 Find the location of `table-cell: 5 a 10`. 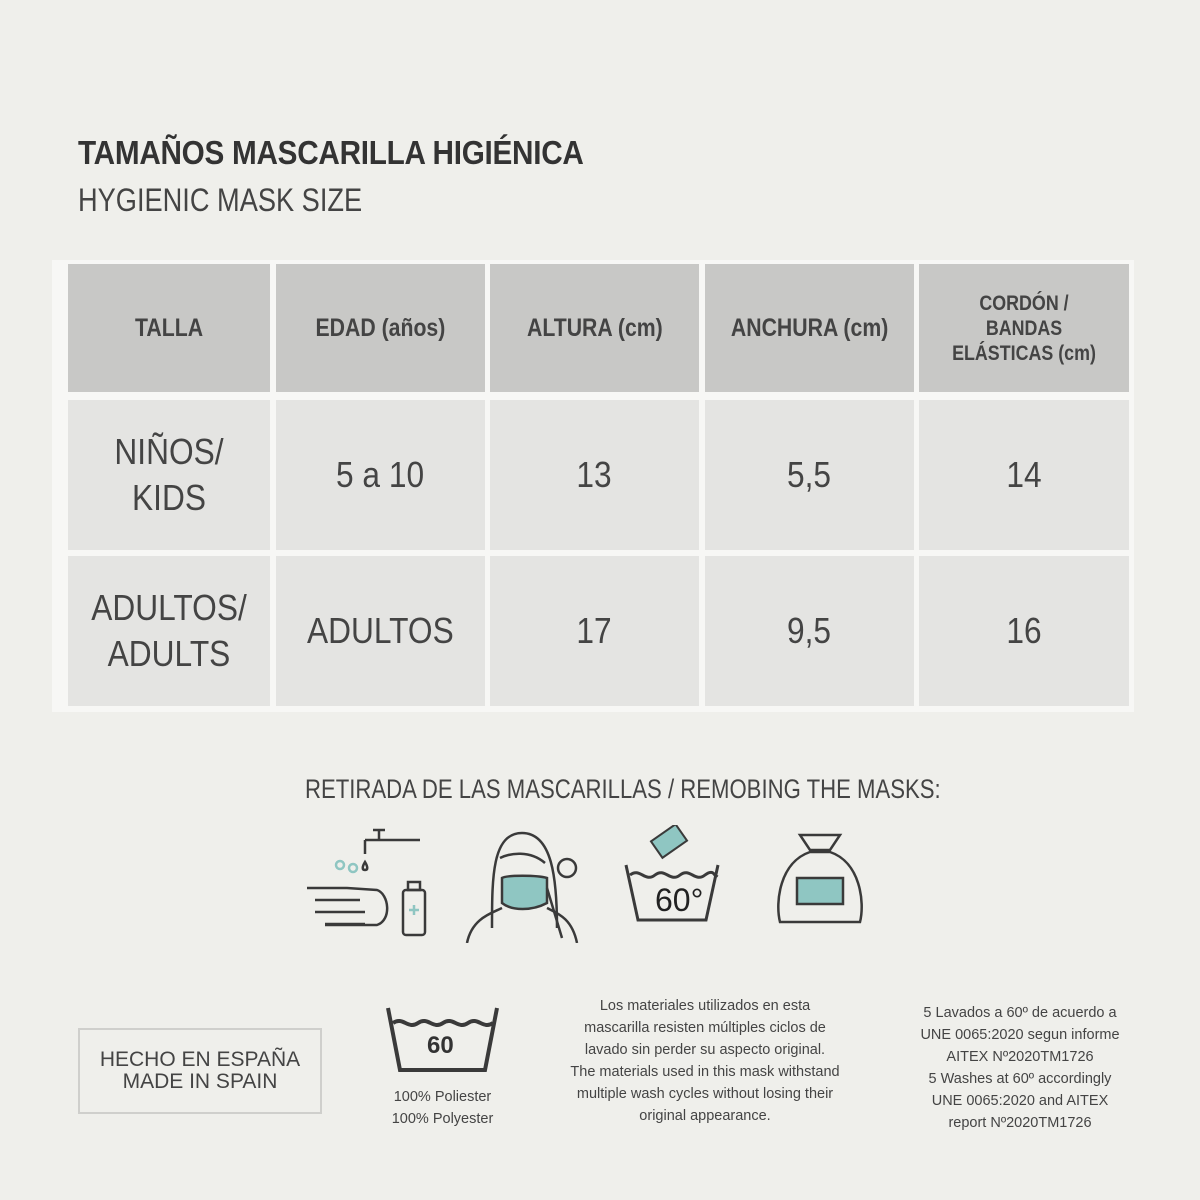

table-cell: 5 a 10 is located at coordinates (380, 475).